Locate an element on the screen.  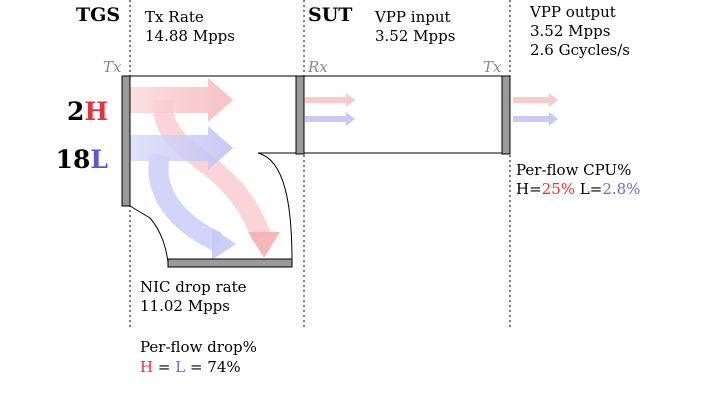
sut-rx-port is located at coordinates (300, 115).